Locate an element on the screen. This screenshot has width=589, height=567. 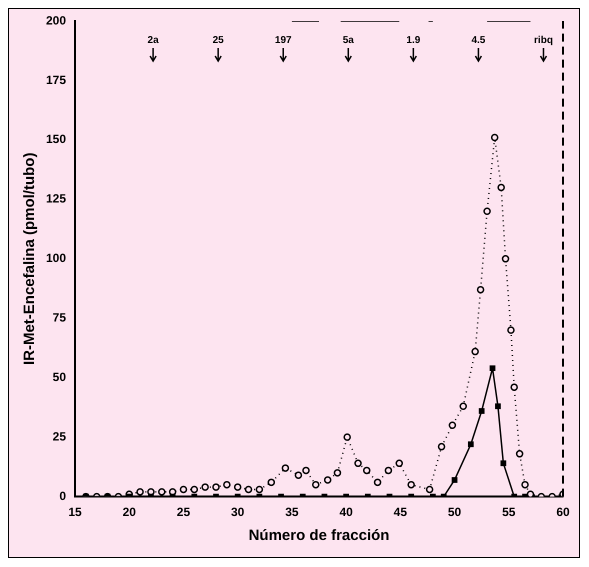
annotation: 5a is located at coordinates (348, 40).